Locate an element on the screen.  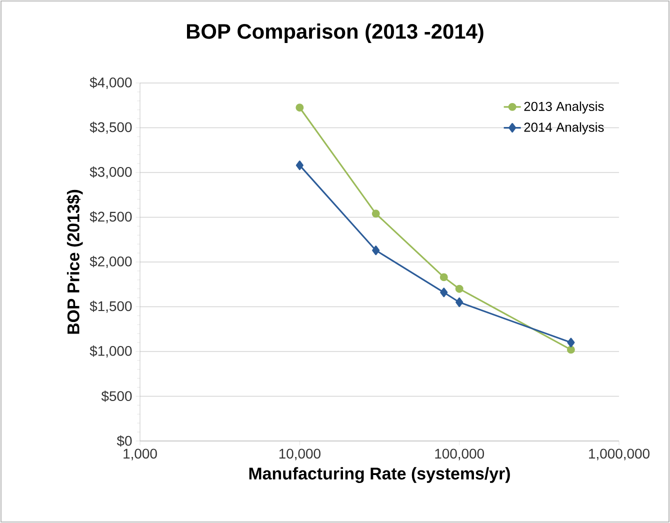
y-tick-label: $500 is located at coordinates (116, 396).